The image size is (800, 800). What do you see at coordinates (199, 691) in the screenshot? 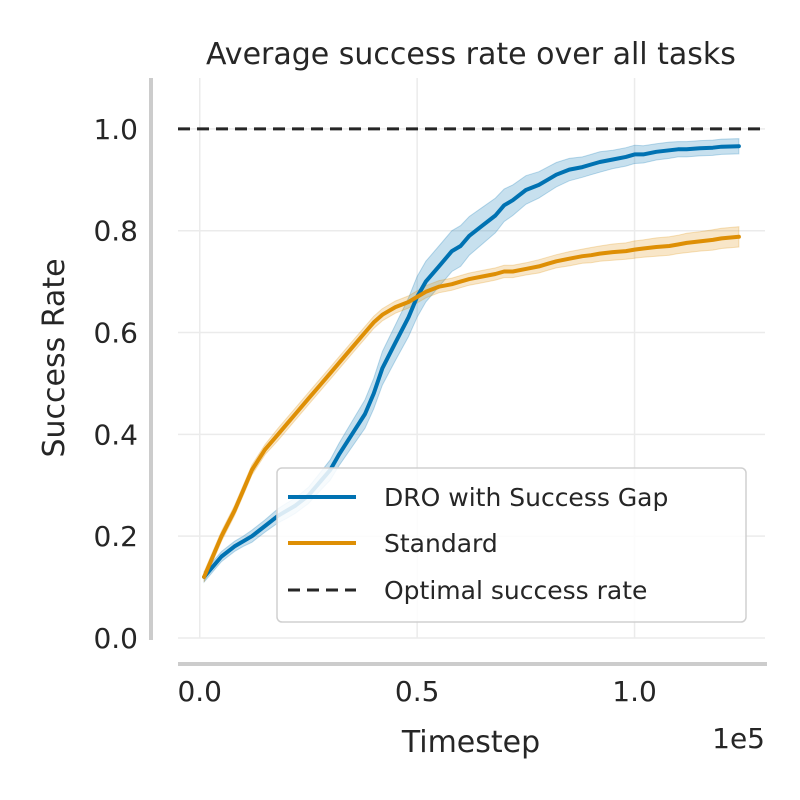
I see `x-tick-label: 0.0` at bounding box center [199, 691].